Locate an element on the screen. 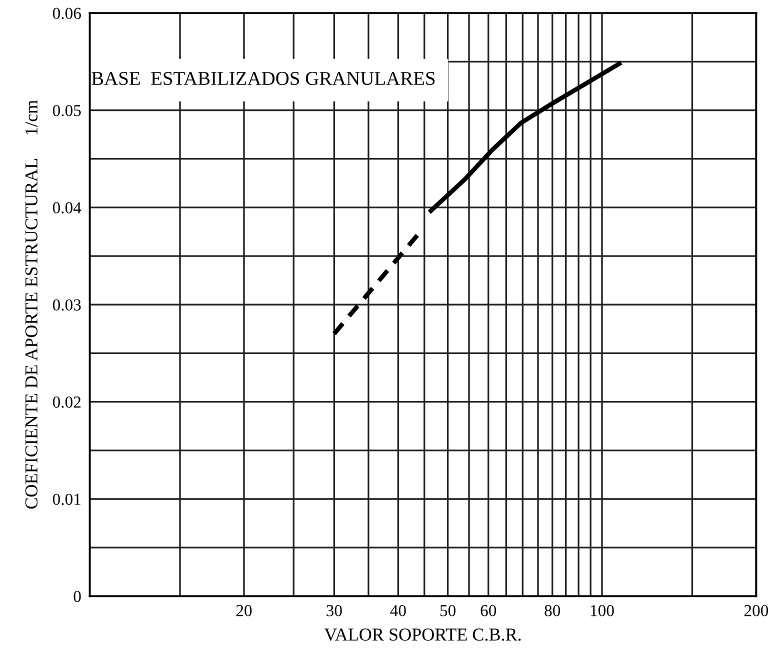 Image resolution: width=774 pixels, height=653 pixels. y-tick-label: 0.05 is located at coordinates (66, 110).